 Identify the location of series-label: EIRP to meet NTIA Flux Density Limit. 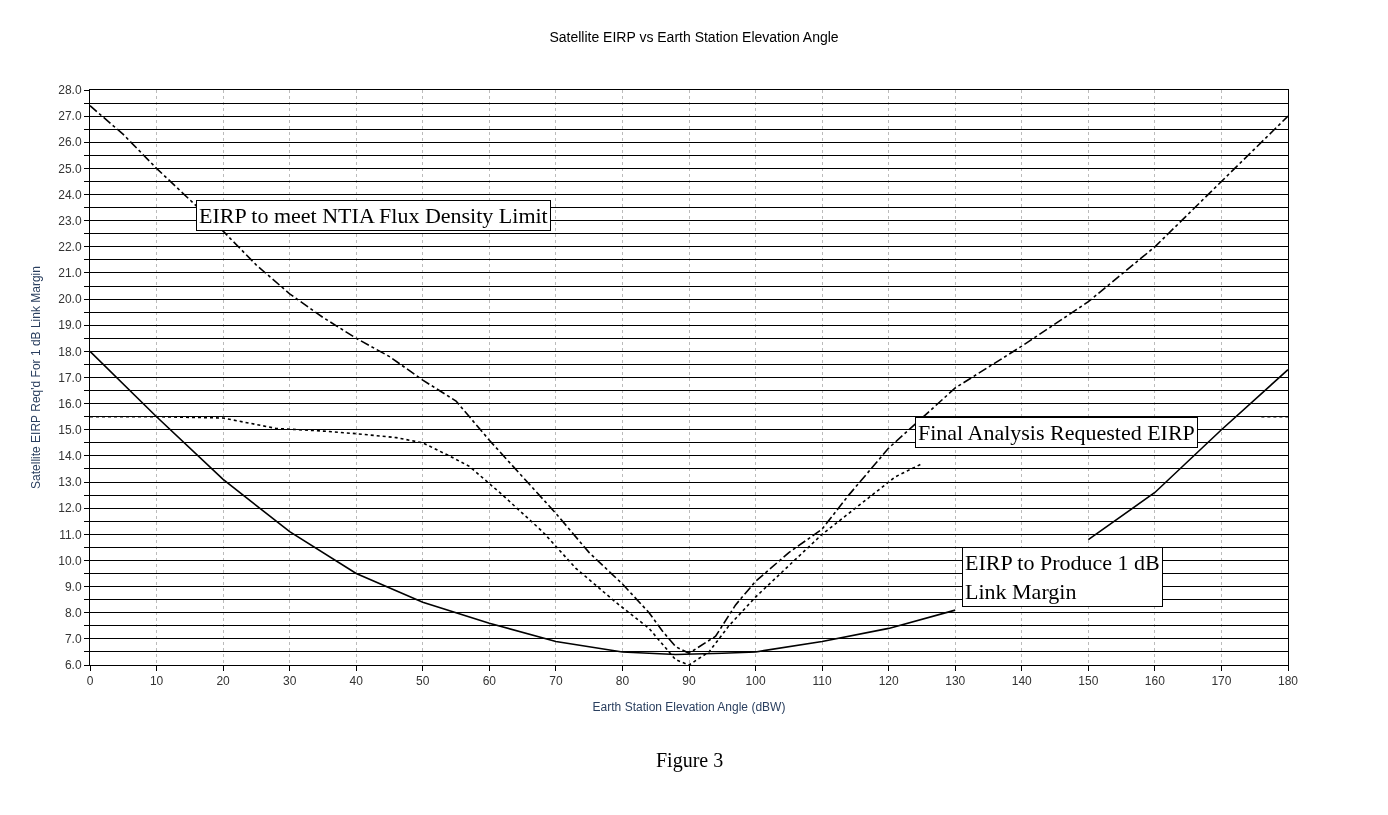
(373, 215).